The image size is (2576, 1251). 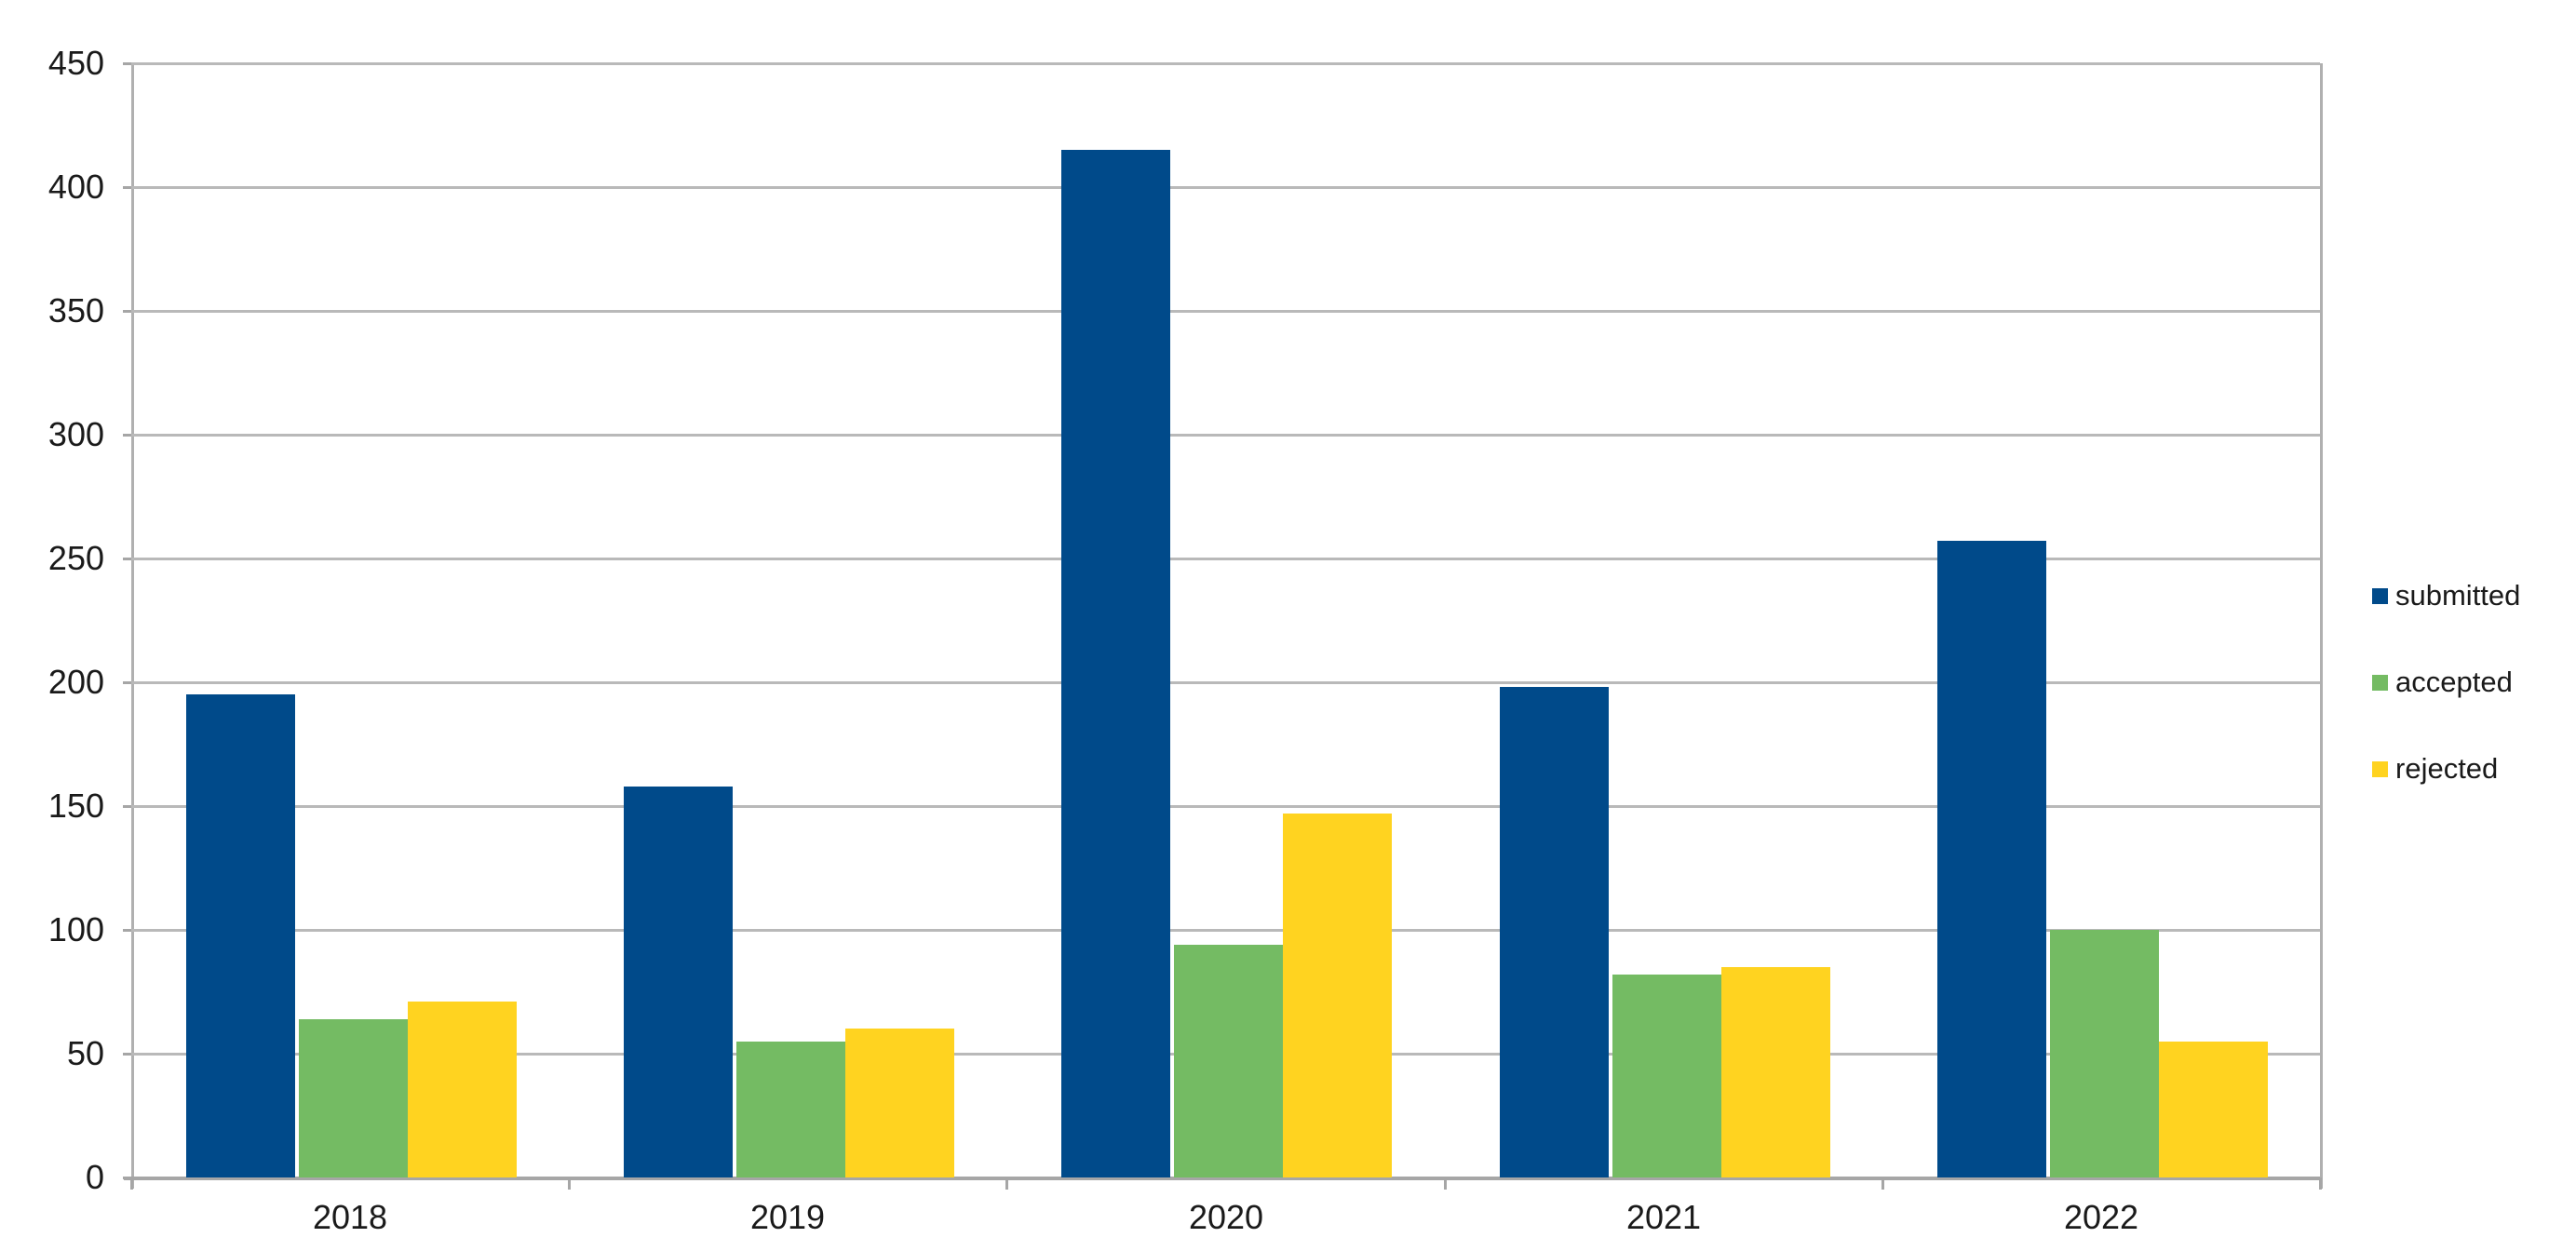 What do you see at coordinates (85, 1053) in the screenshot?
I see `y-axis-label-50: 50` at bounding box center [85, 1053].